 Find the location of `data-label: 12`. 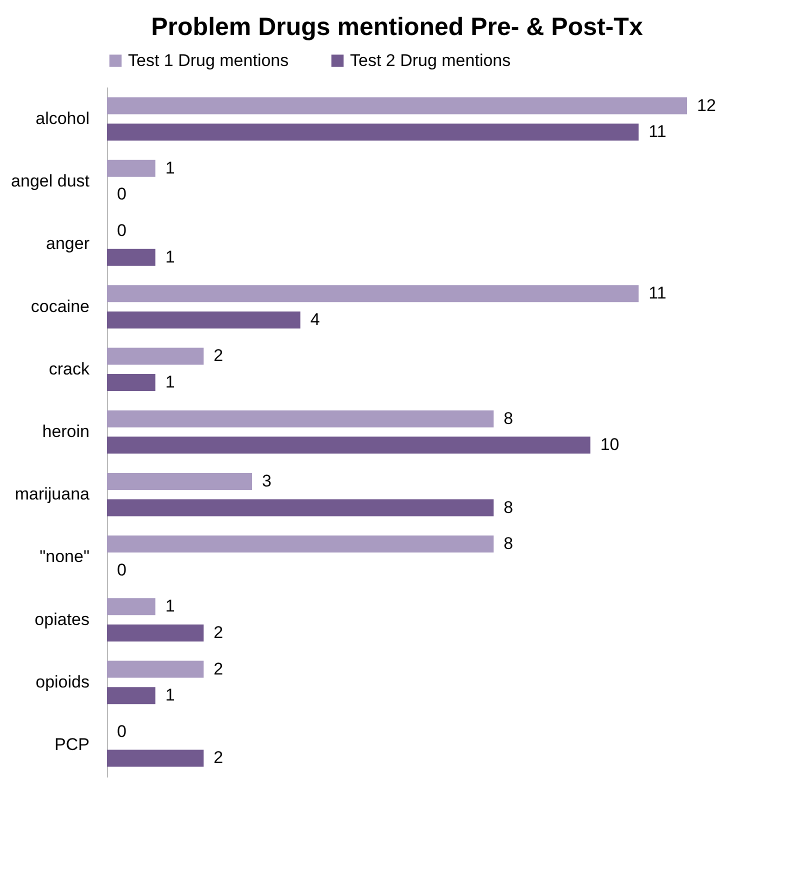

data-label: 12 is located at coordinates (706, 105).